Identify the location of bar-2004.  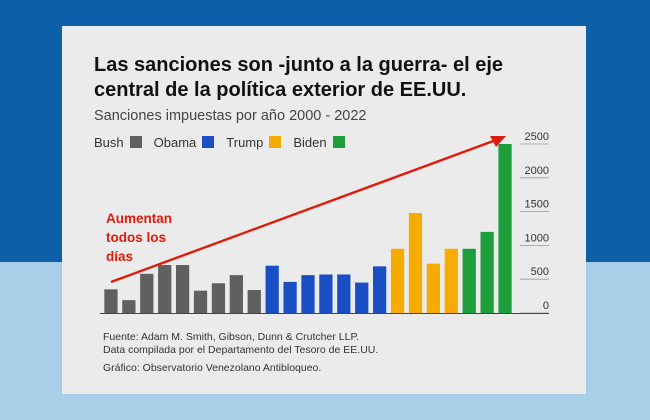
(182, 289).